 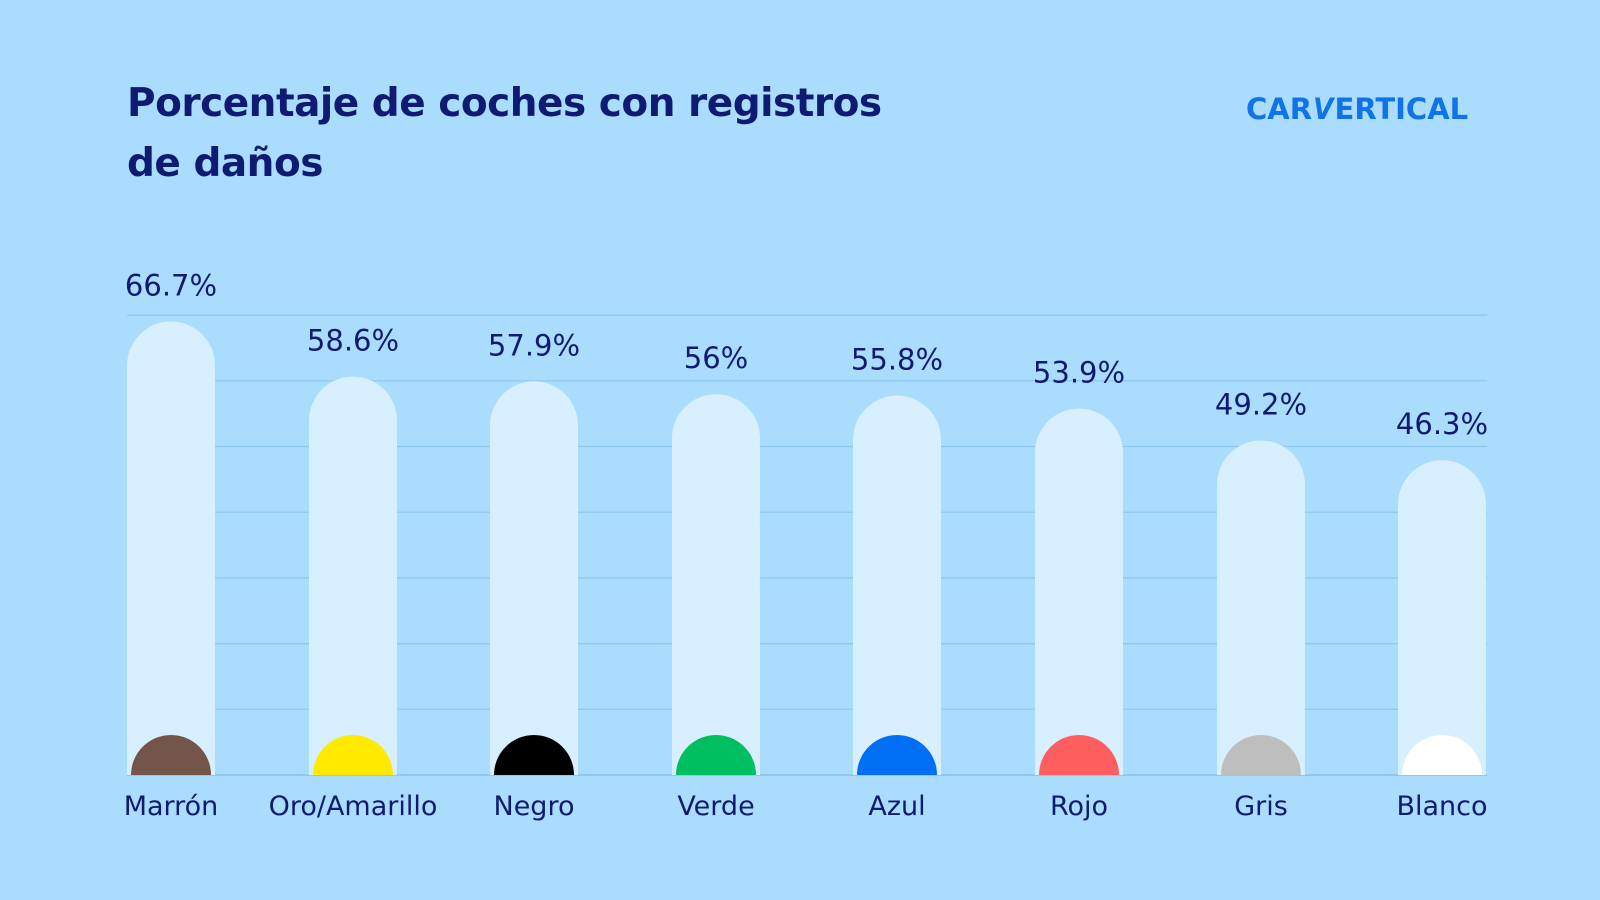 What do you see at coordinates (1261, 404) in the screenshot?
I see `value-label: 49.2%` at bounding box center [1261, 404].